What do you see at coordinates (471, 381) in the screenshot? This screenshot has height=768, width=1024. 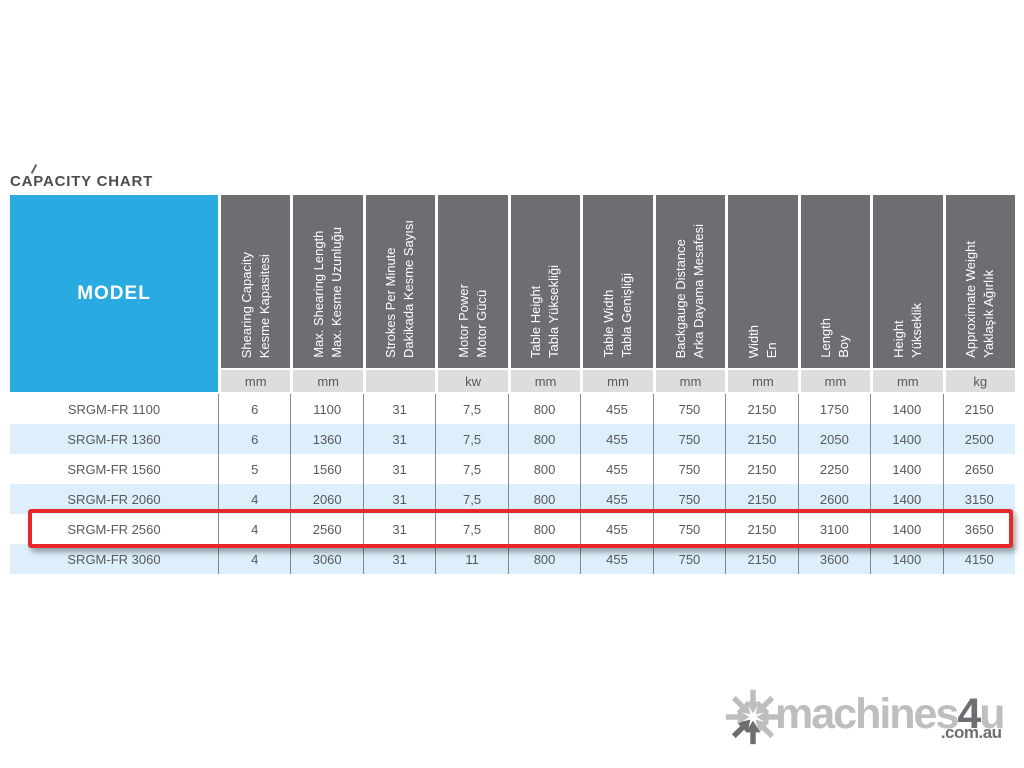 I see `unit-cell: kw` at bounding box center [471, 381].